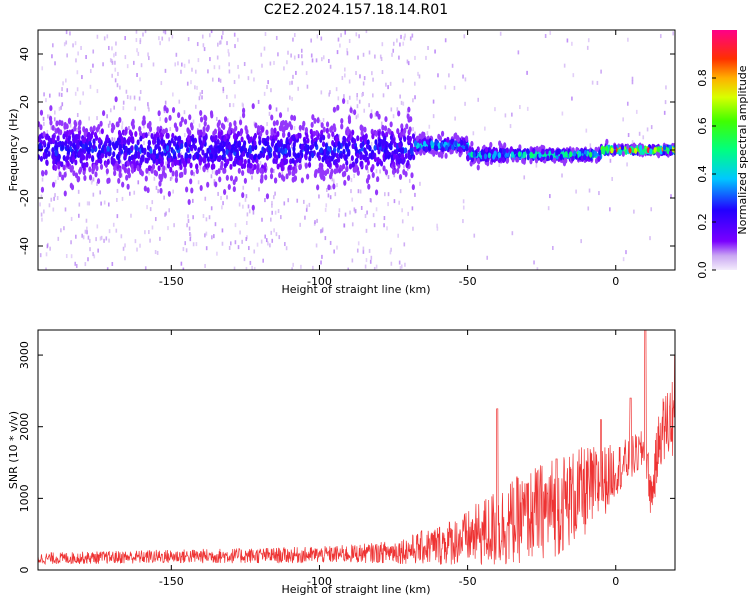  What do you see at coordinates (615, 581) in the screenshot?
I see `x-tick-label: 0` at bounding box center [615, 581].